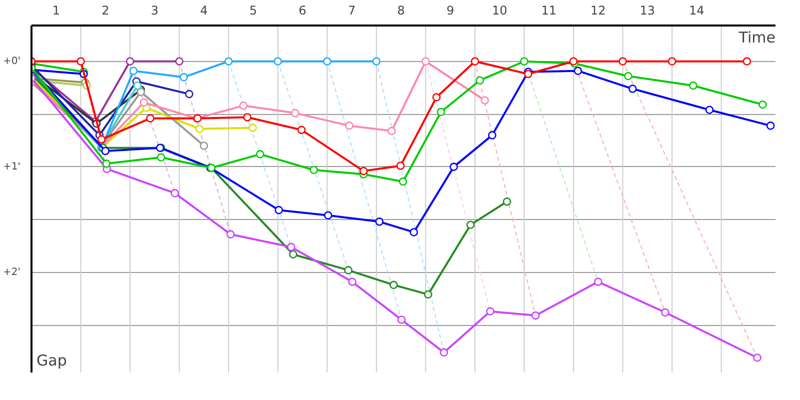 The image size is (800, 400). What do you see at coordinates (450, 11) in the screenshot?
I see `x-tick-label: 9` at bounding box center [450, 11].